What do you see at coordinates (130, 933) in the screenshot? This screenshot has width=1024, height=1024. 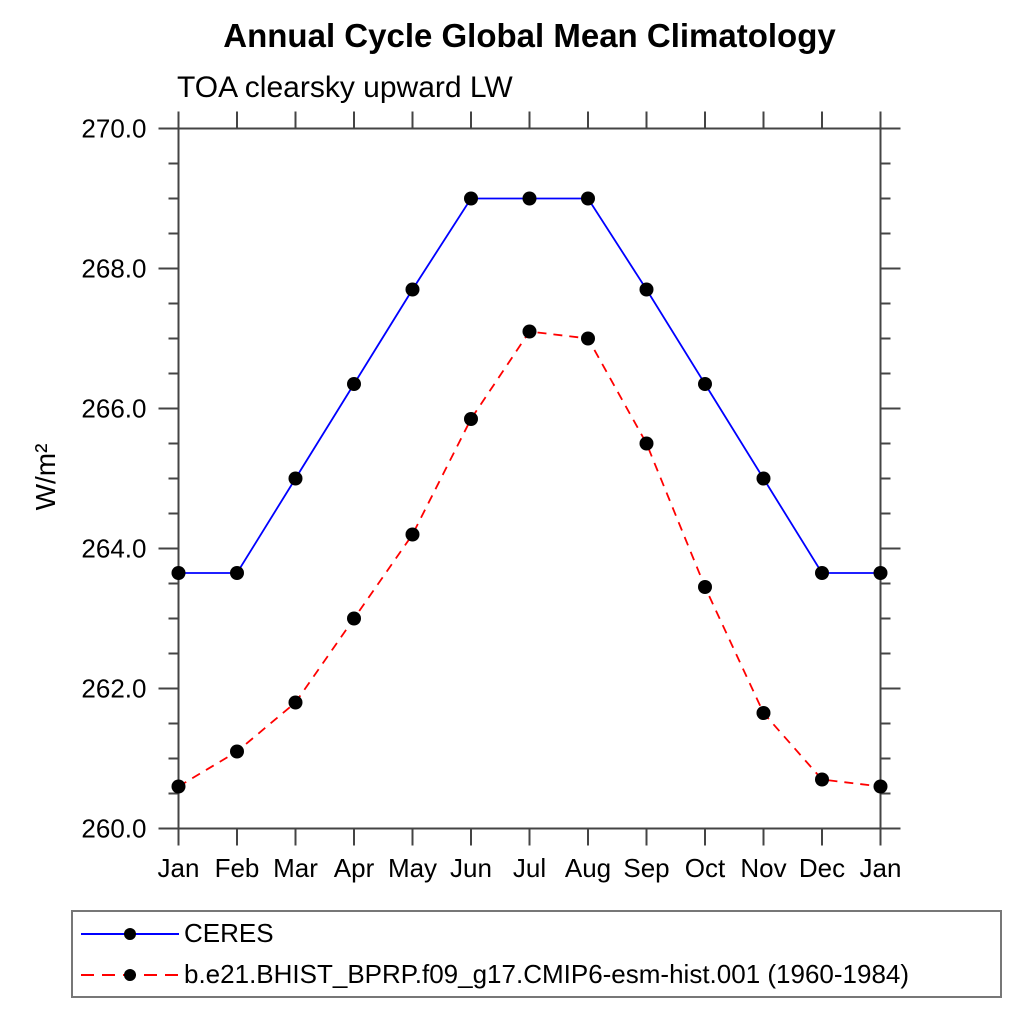 I see `ceres-line-sample-icon` at bounding box center [130, 933].